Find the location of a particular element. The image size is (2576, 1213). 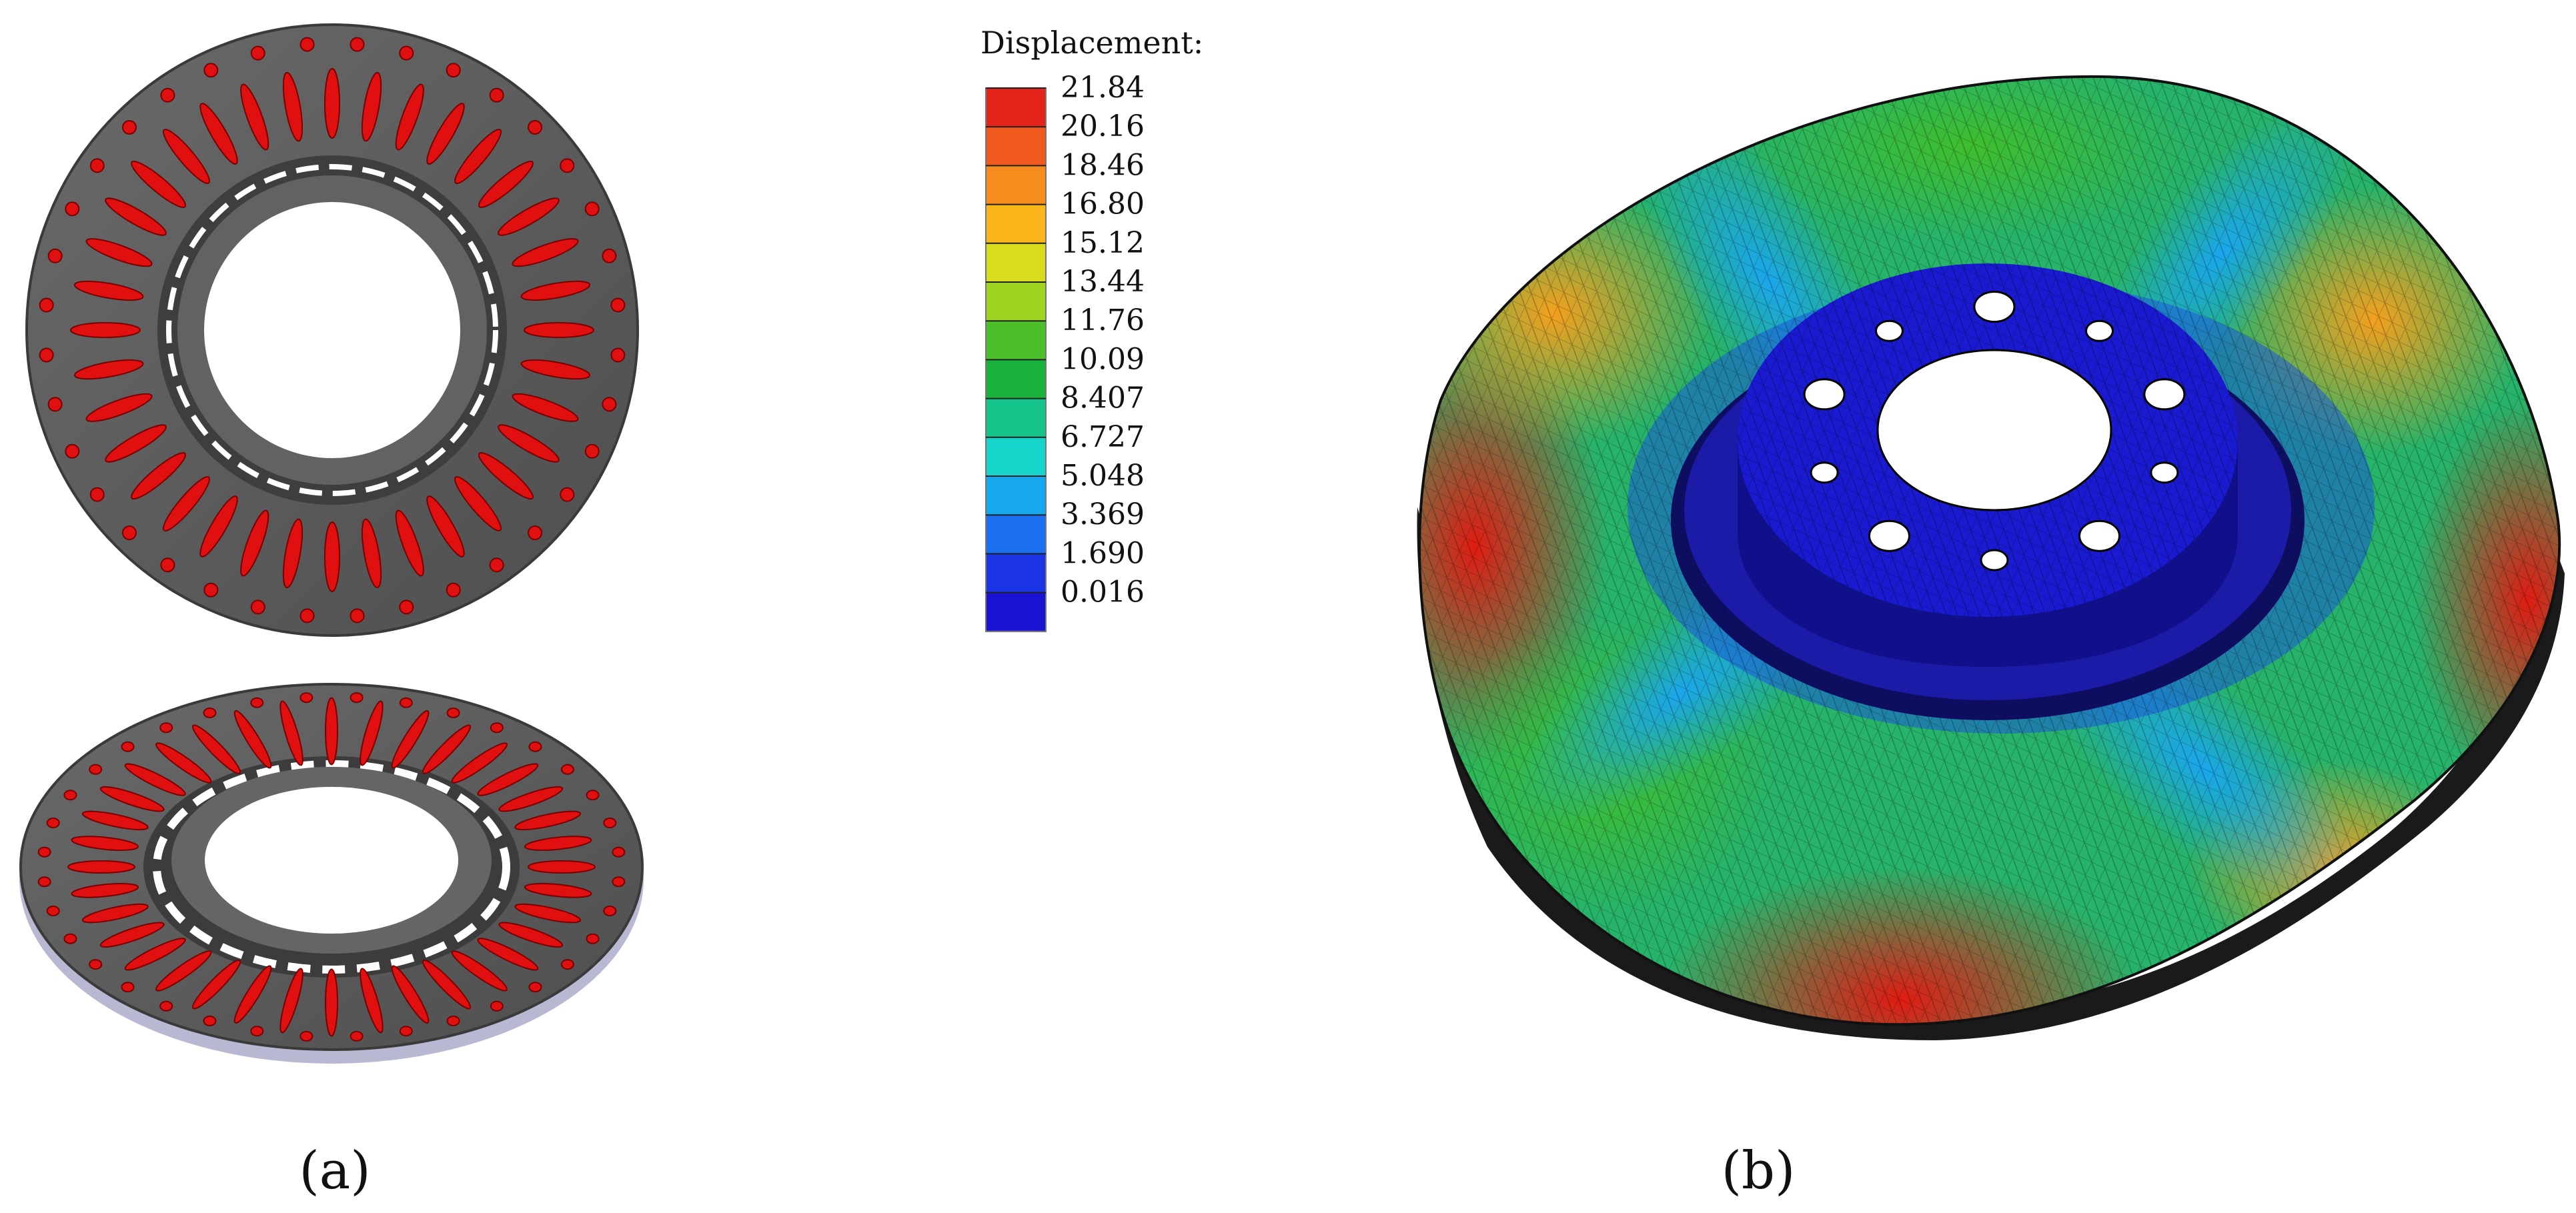

hub-center-bore is located at coordinates (1994, 430).